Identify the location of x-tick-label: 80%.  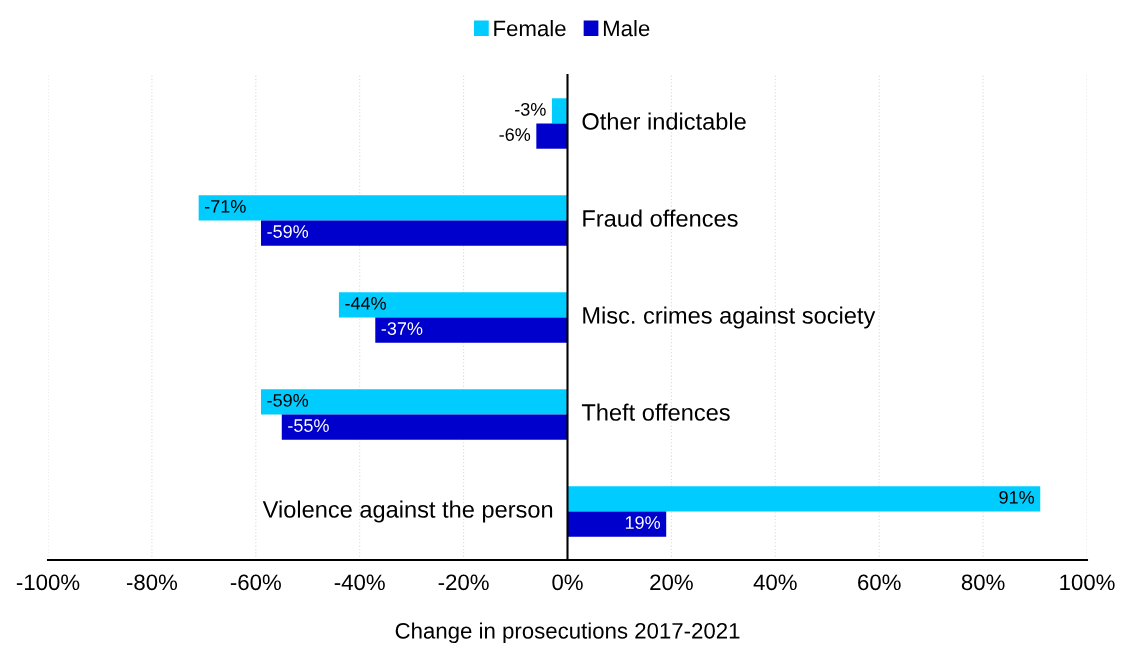
(983, 582).